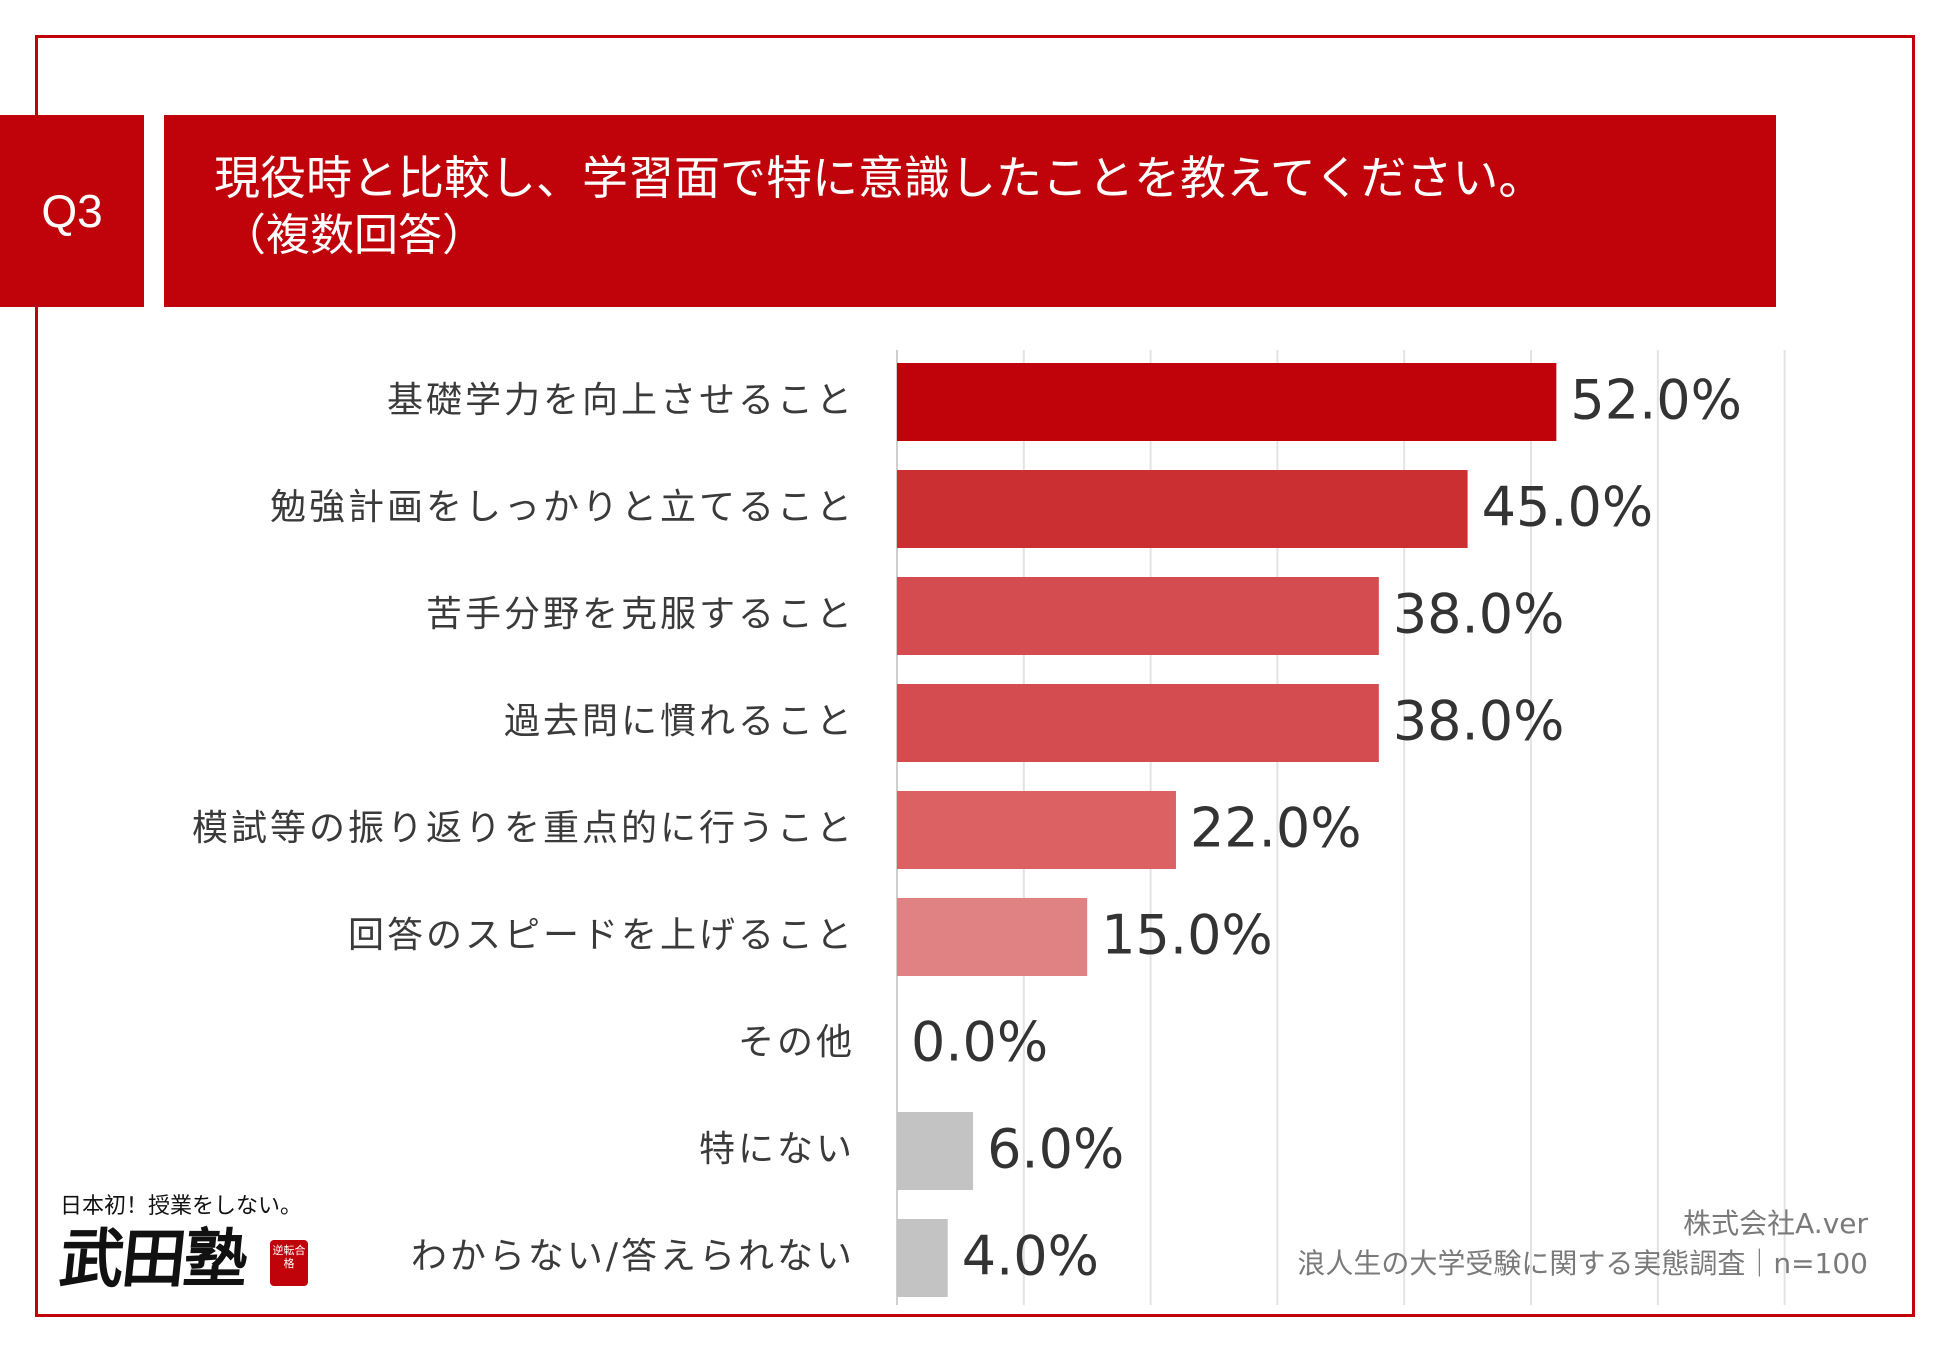 This screenshot has width=1948, height=1350. Describe the element at coordinates (640, 614) in the screenshot. I see `category-label: 苦手分野を克服すること` at that location.